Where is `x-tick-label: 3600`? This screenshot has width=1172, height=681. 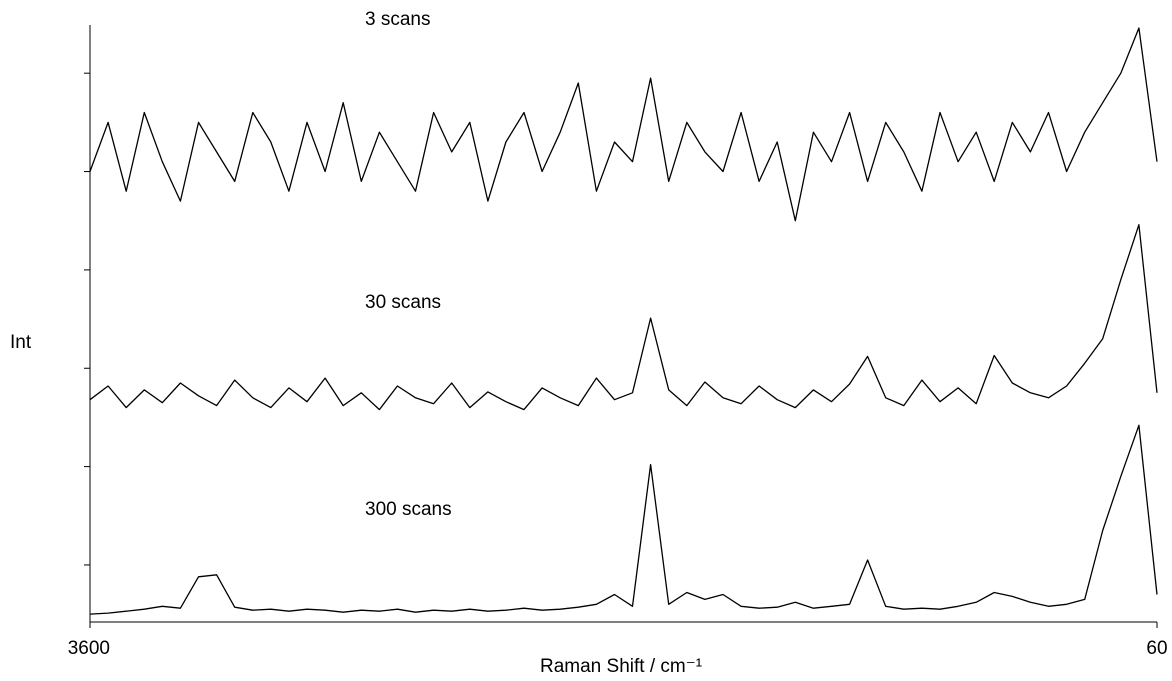
x-tick-label: 3600 is located at coordinates (89, 648).